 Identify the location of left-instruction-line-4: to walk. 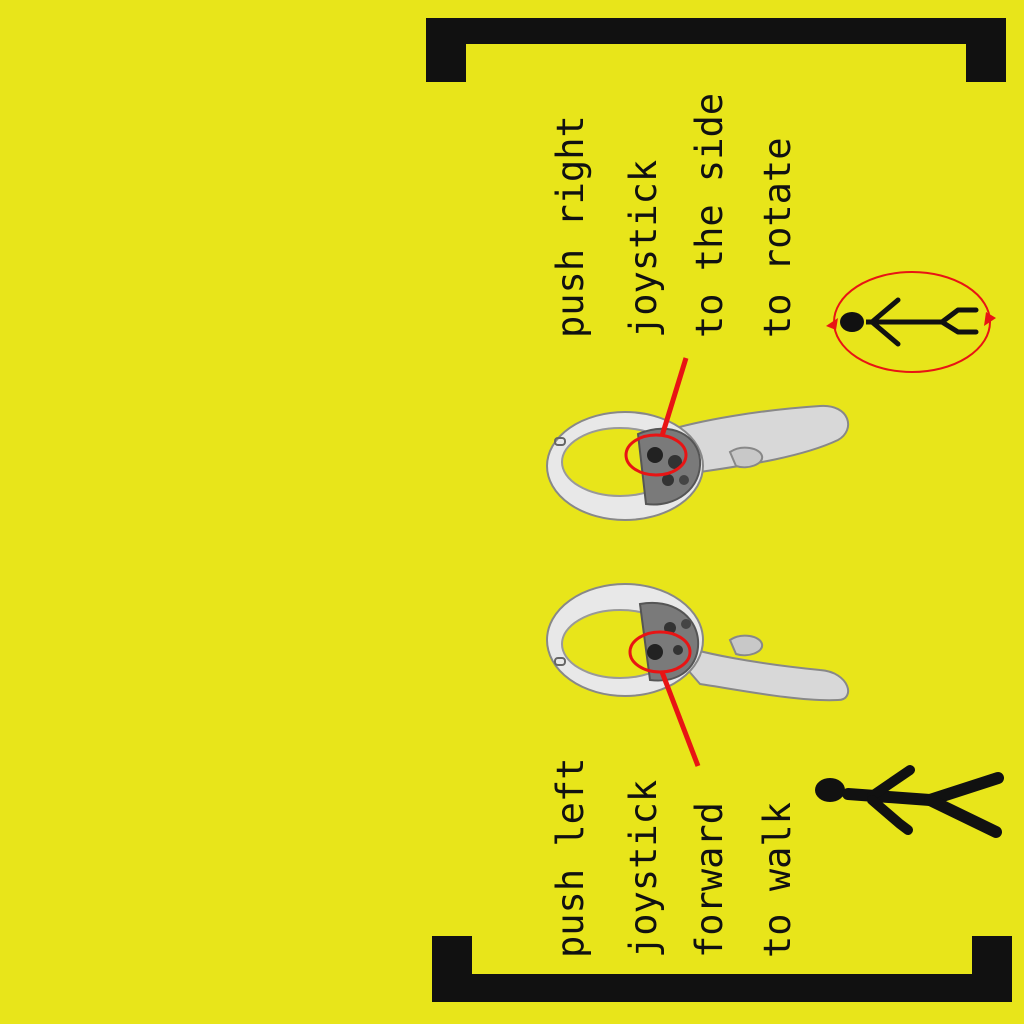
(777, 880).